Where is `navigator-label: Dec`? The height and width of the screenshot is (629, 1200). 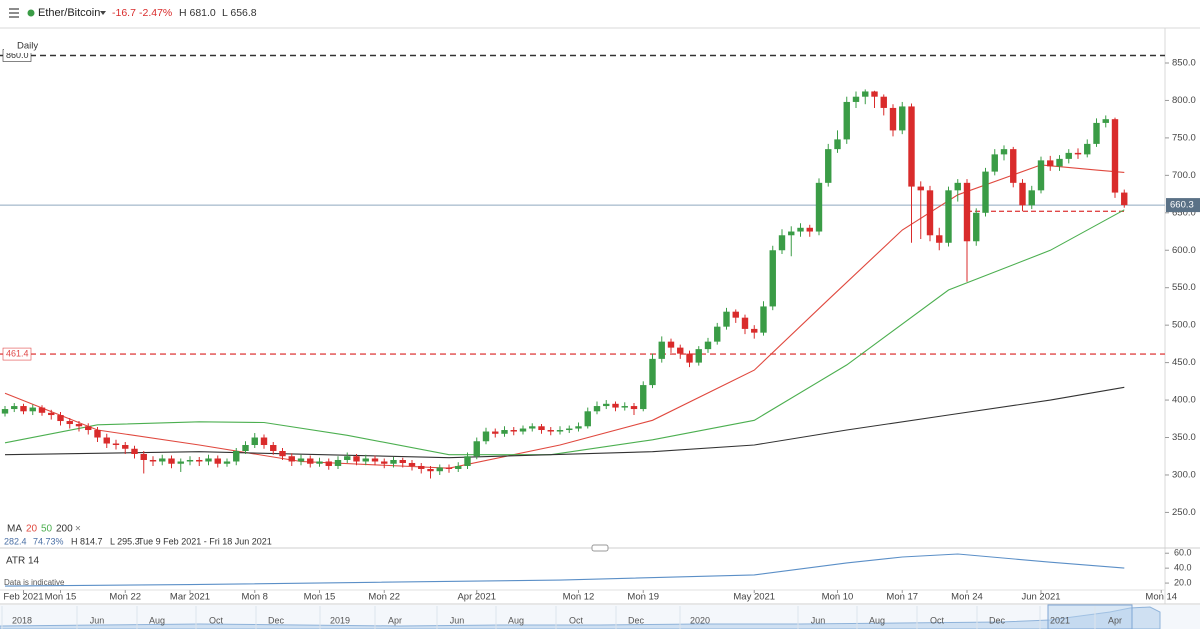 navigator-label: Dec is located at coordinates (636, 620).